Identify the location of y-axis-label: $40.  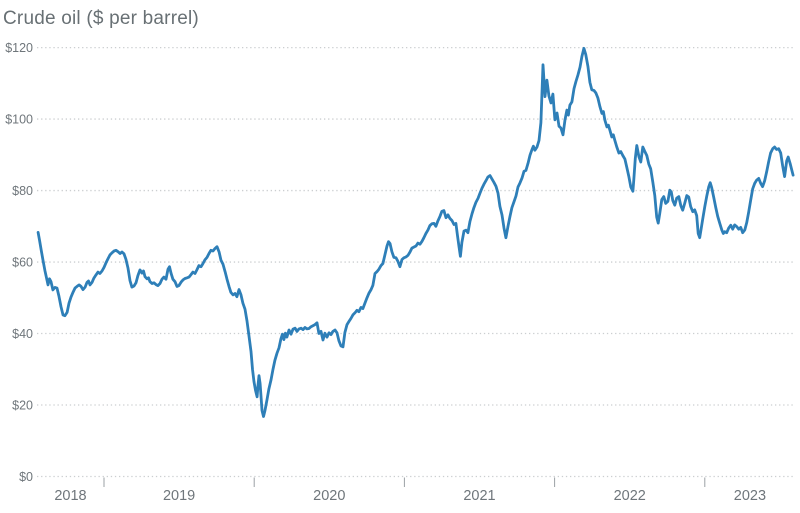
(22, 334).